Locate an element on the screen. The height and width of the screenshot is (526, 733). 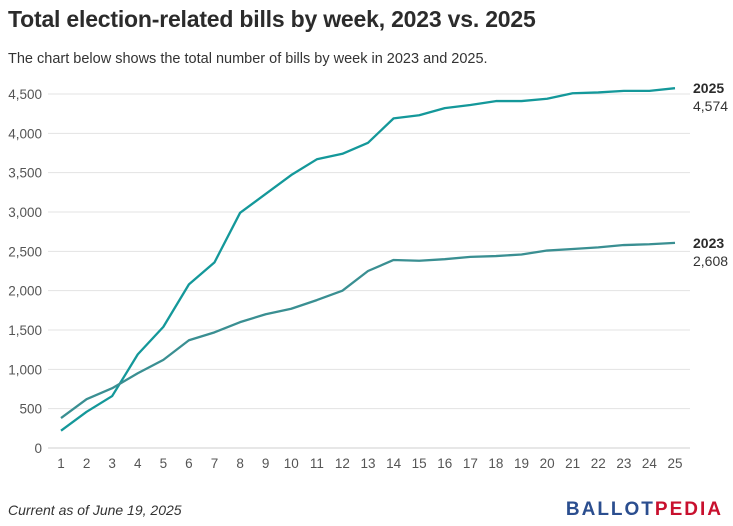
x-tick-label: 1 is located at coordinates (61, 463).